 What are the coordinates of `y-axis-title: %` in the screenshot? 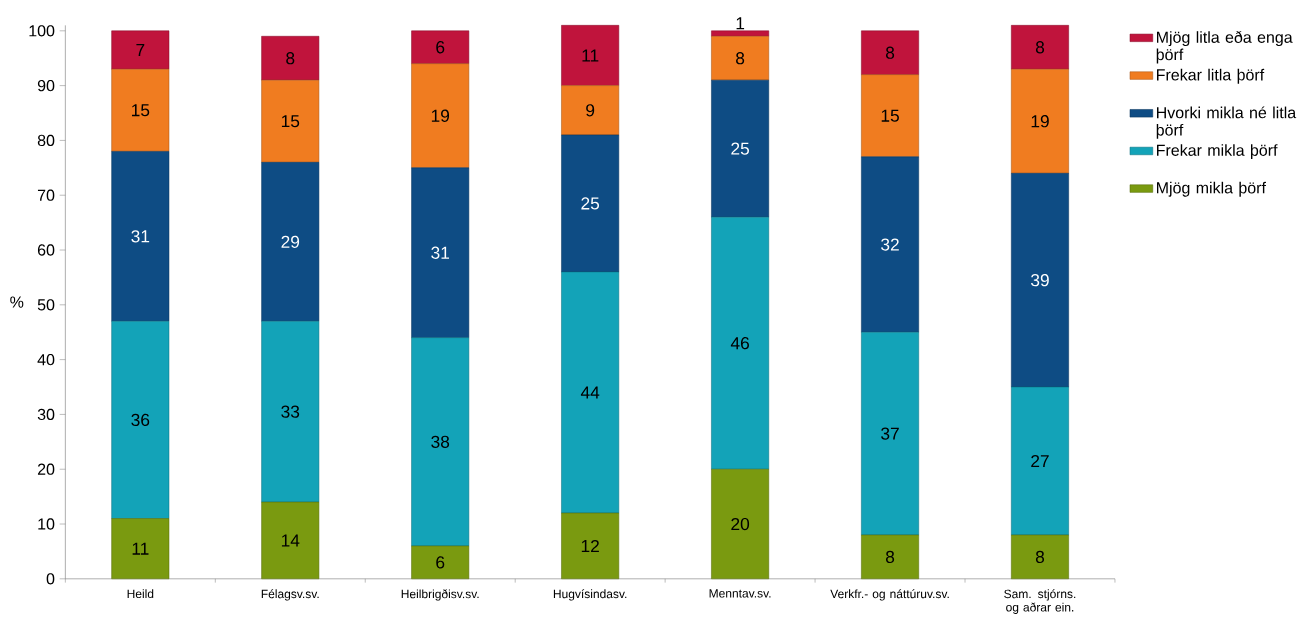 It's located at (17, 302).